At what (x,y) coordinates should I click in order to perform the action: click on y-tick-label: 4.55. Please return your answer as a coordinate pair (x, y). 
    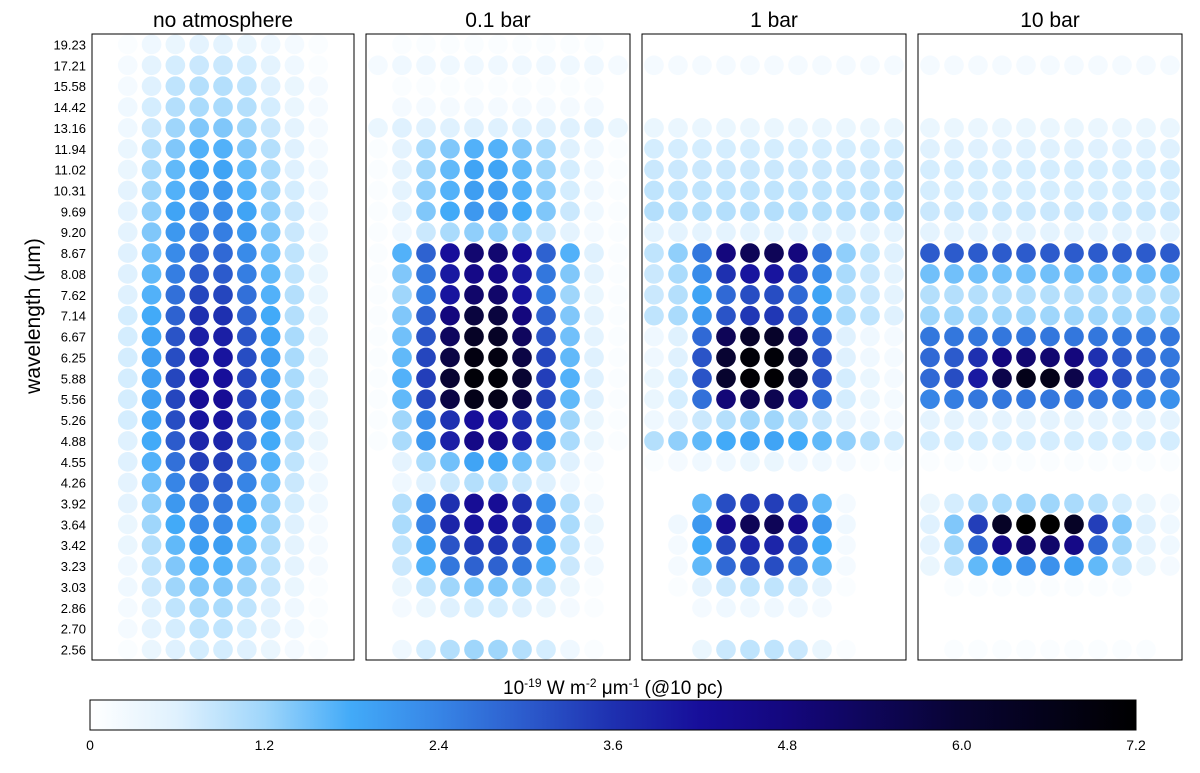
    Looking at the image, I should click on (73, 462).